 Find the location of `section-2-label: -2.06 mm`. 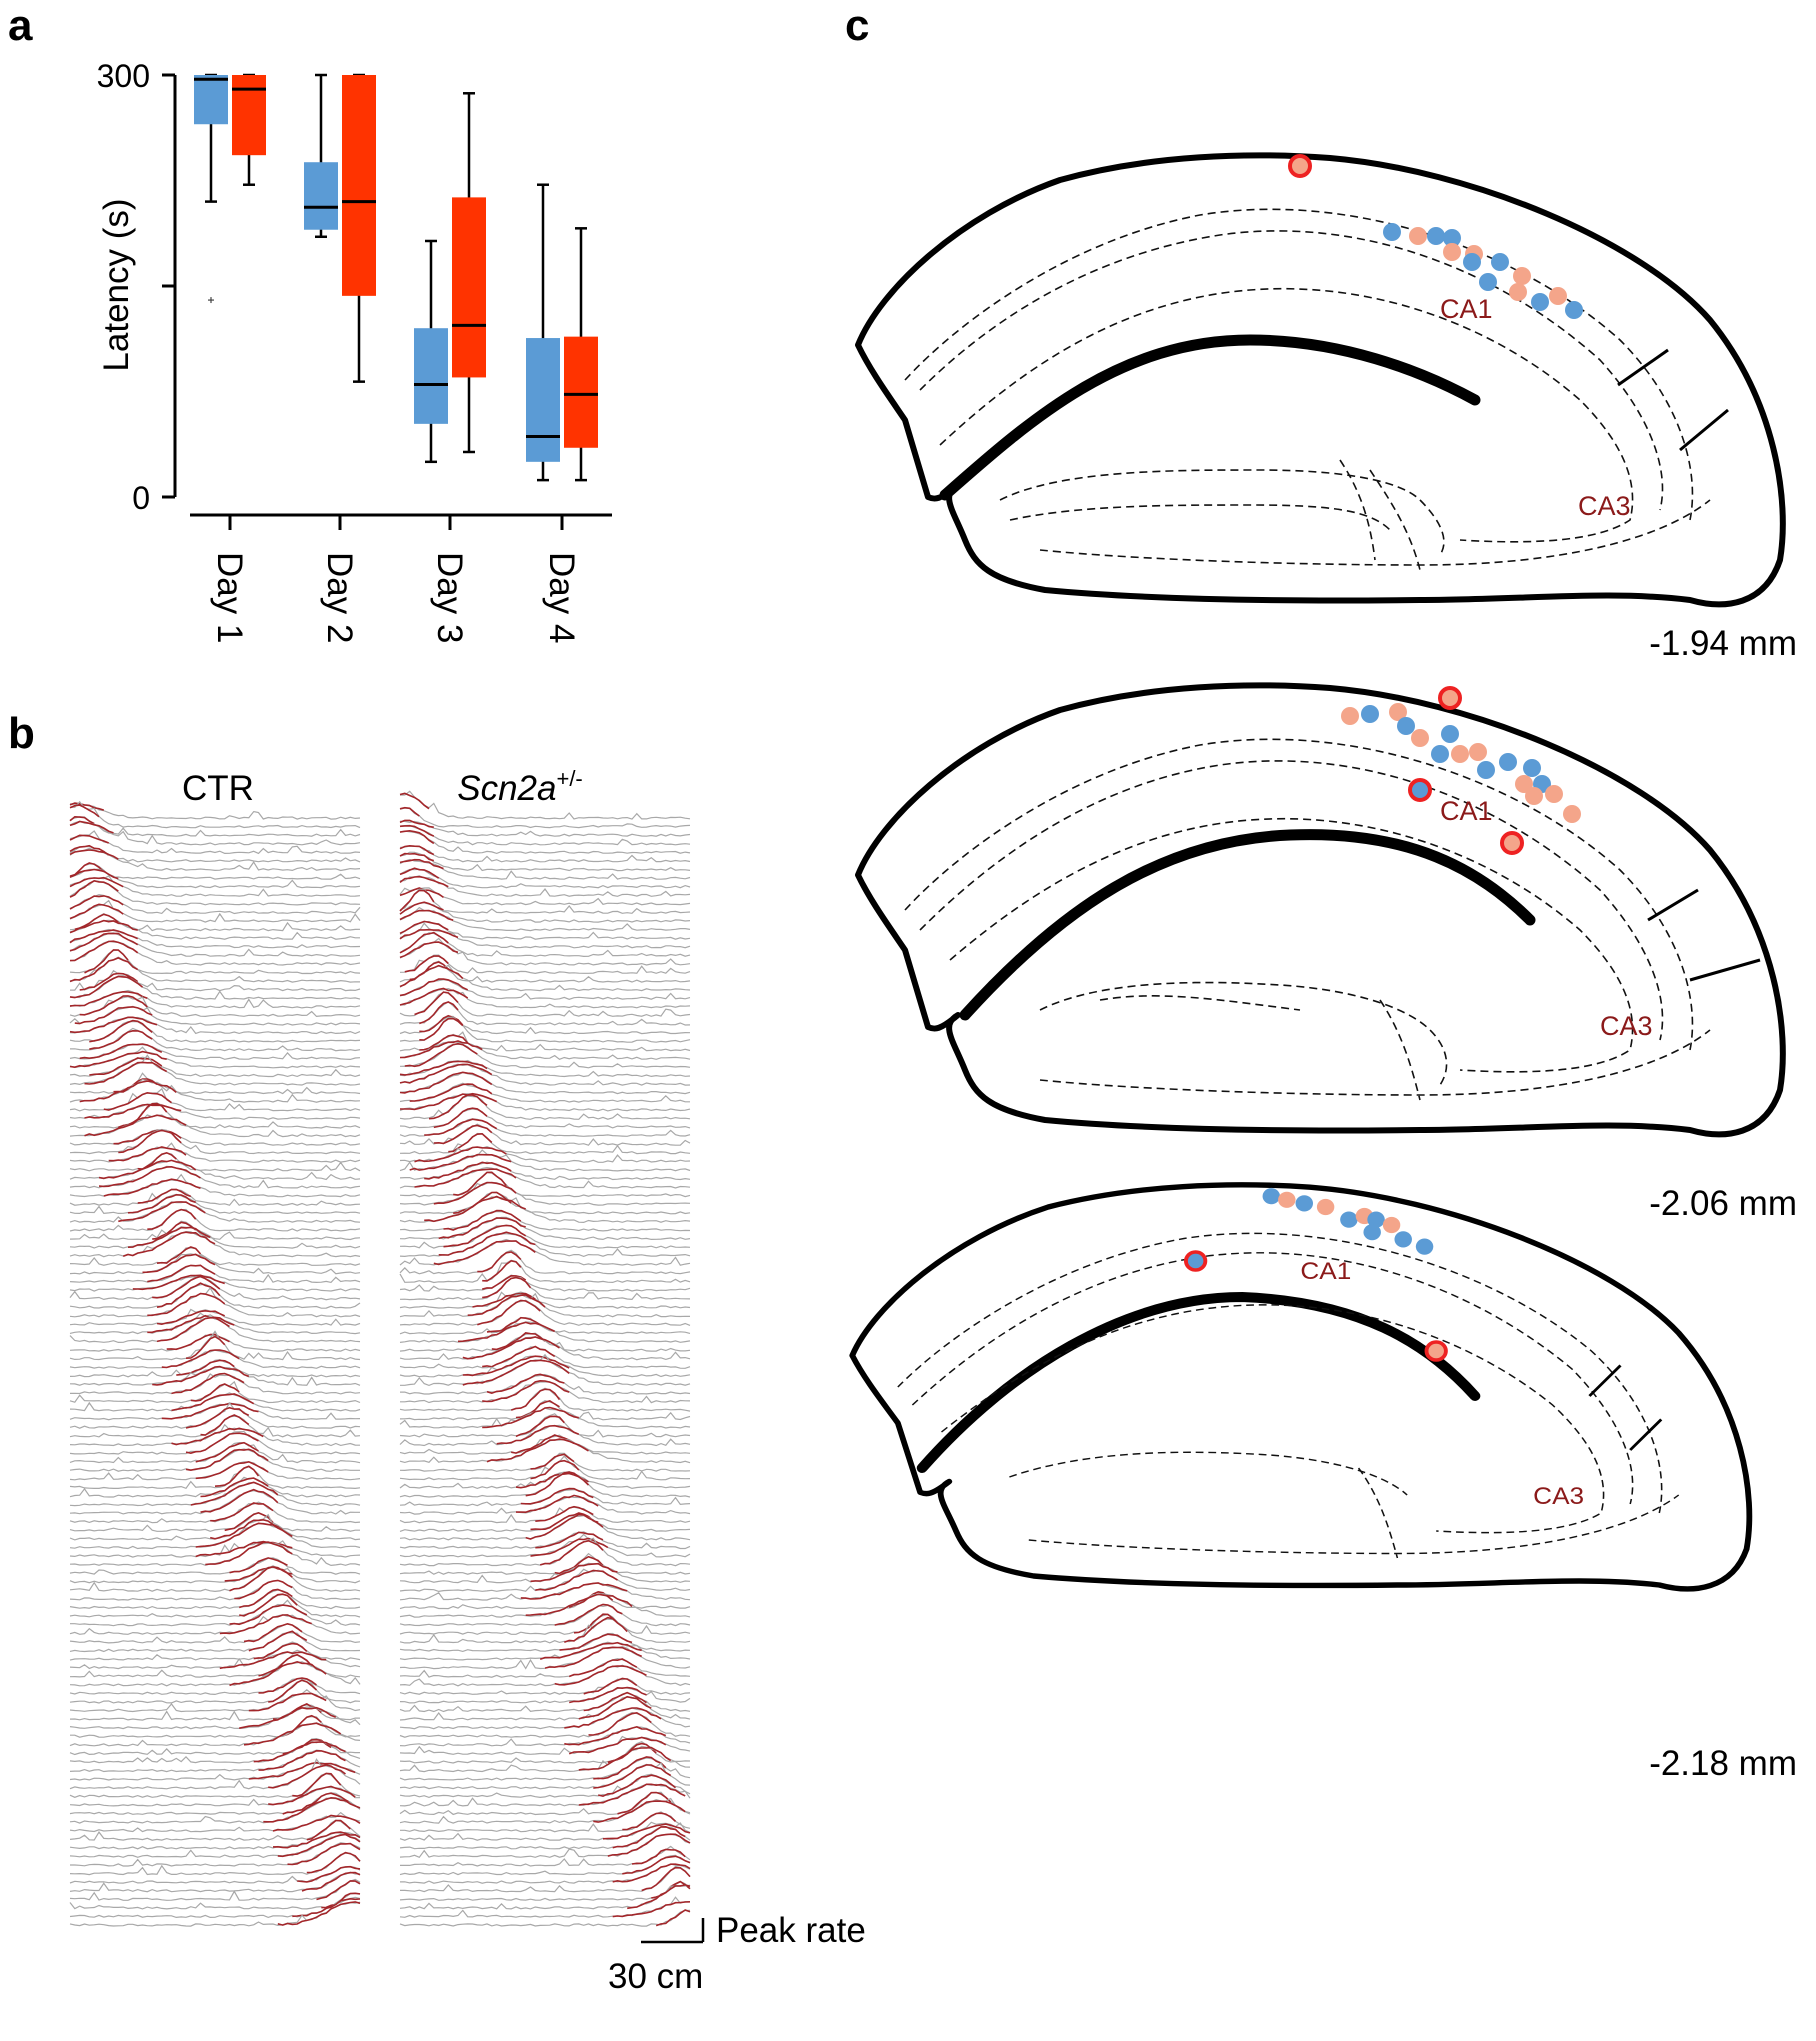

section-2-label: -2.06 mm is located at coordinates (1723, 1203).